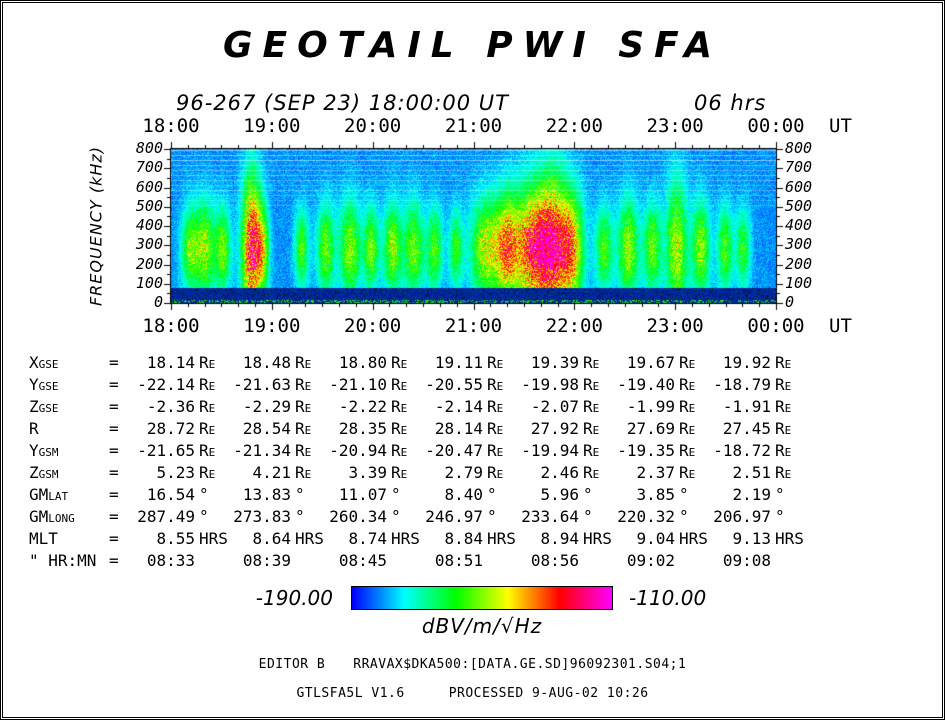 The image size is (945, 720). I want to click on y-axis-label-left: 400, so click(149, 225).